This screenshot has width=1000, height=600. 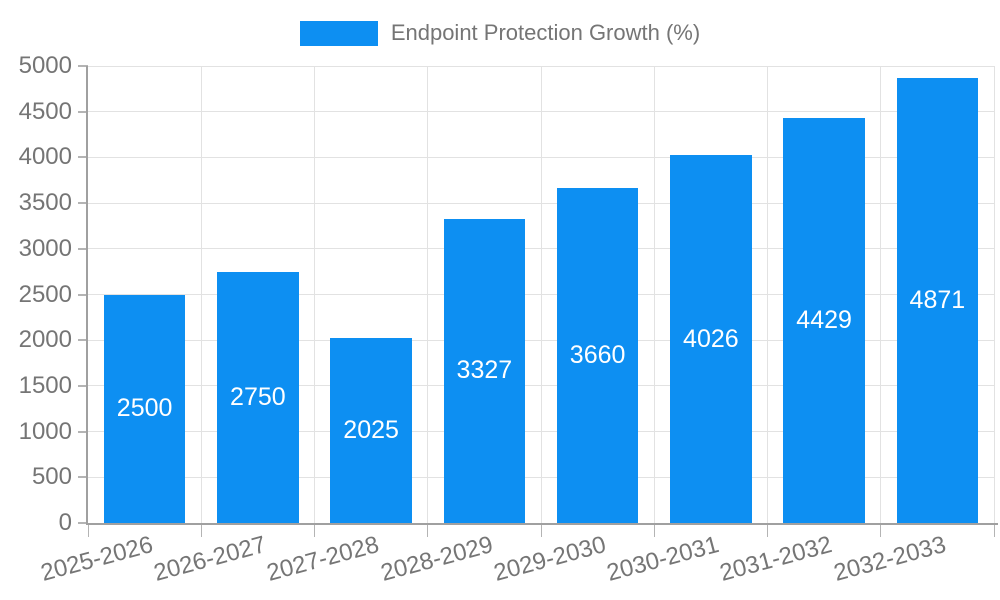 I want to click on bar: 4026, so click(x=711, y=339).